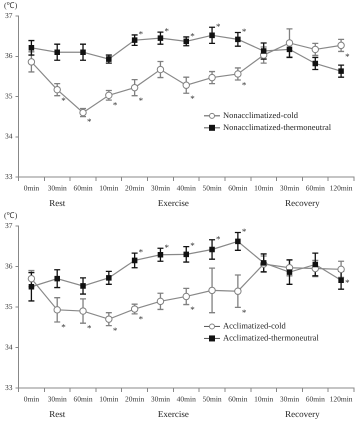 The width and height of the screenshot is (360, 421). I want to click on legend-label: Nonacclimatized-cold, so click(261, 115).